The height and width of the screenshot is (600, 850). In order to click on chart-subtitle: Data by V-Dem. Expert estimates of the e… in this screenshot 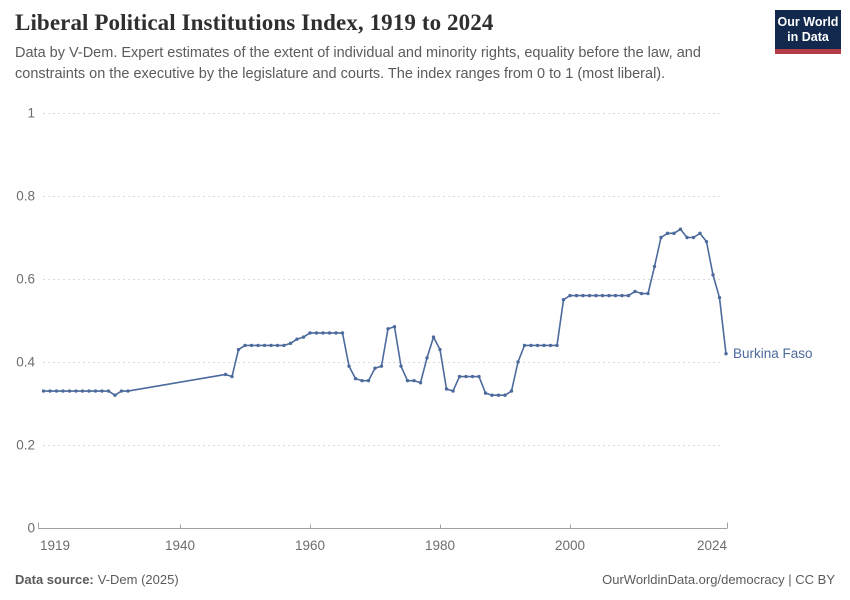, I will do `click(358, 64)`.